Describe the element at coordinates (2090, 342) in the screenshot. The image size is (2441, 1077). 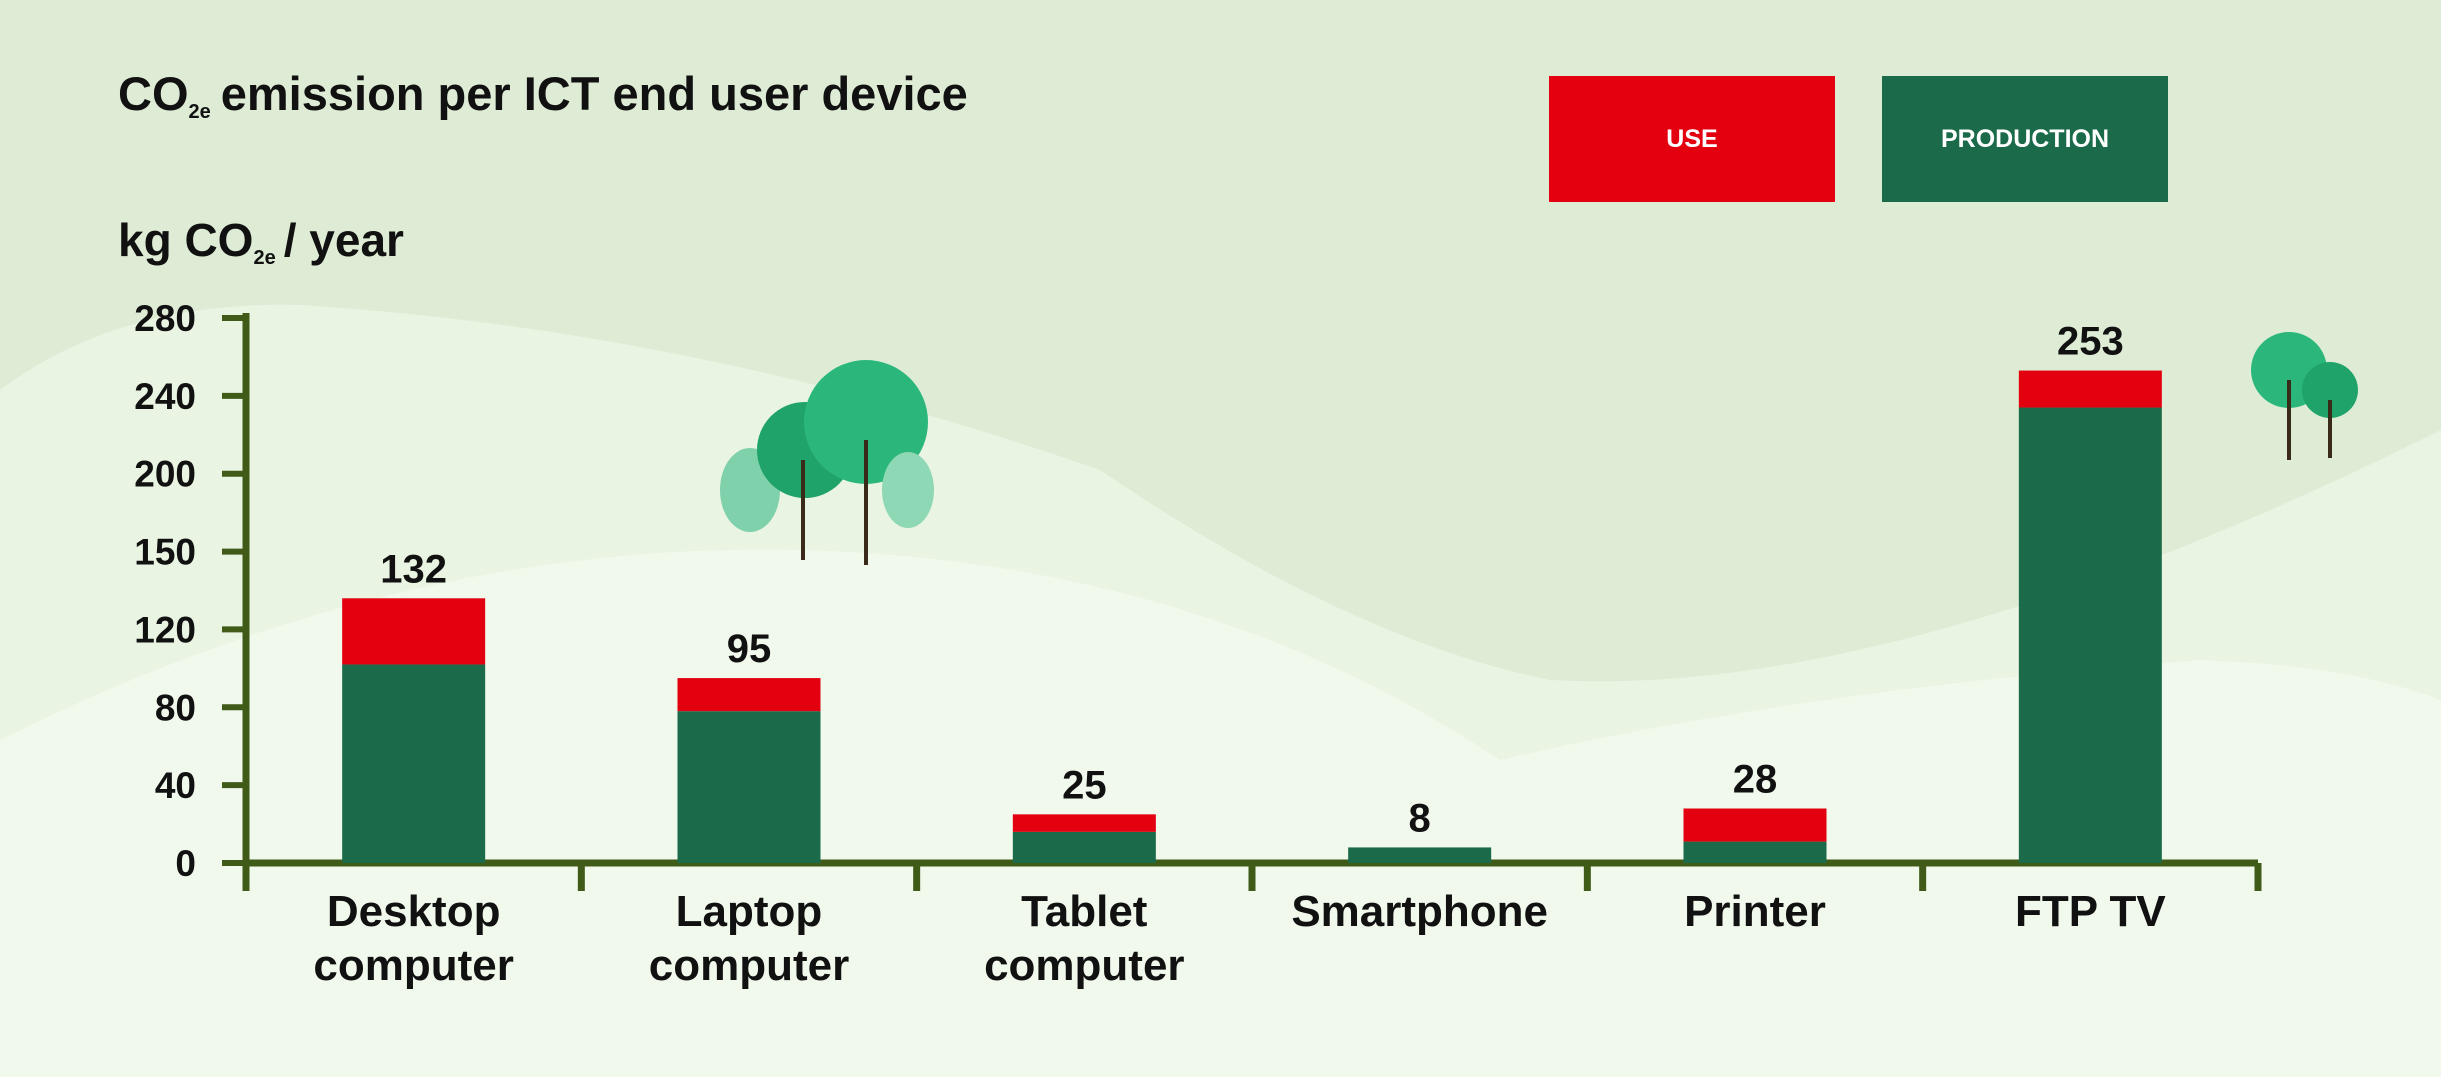
I see `data-label: 253` at that location.